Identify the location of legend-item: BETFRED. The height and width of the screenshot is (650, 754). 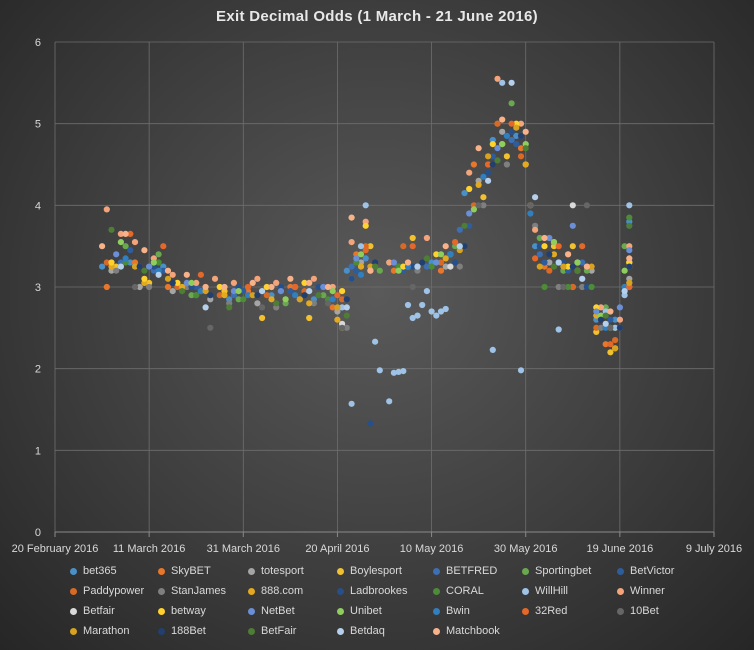
(477, 571).